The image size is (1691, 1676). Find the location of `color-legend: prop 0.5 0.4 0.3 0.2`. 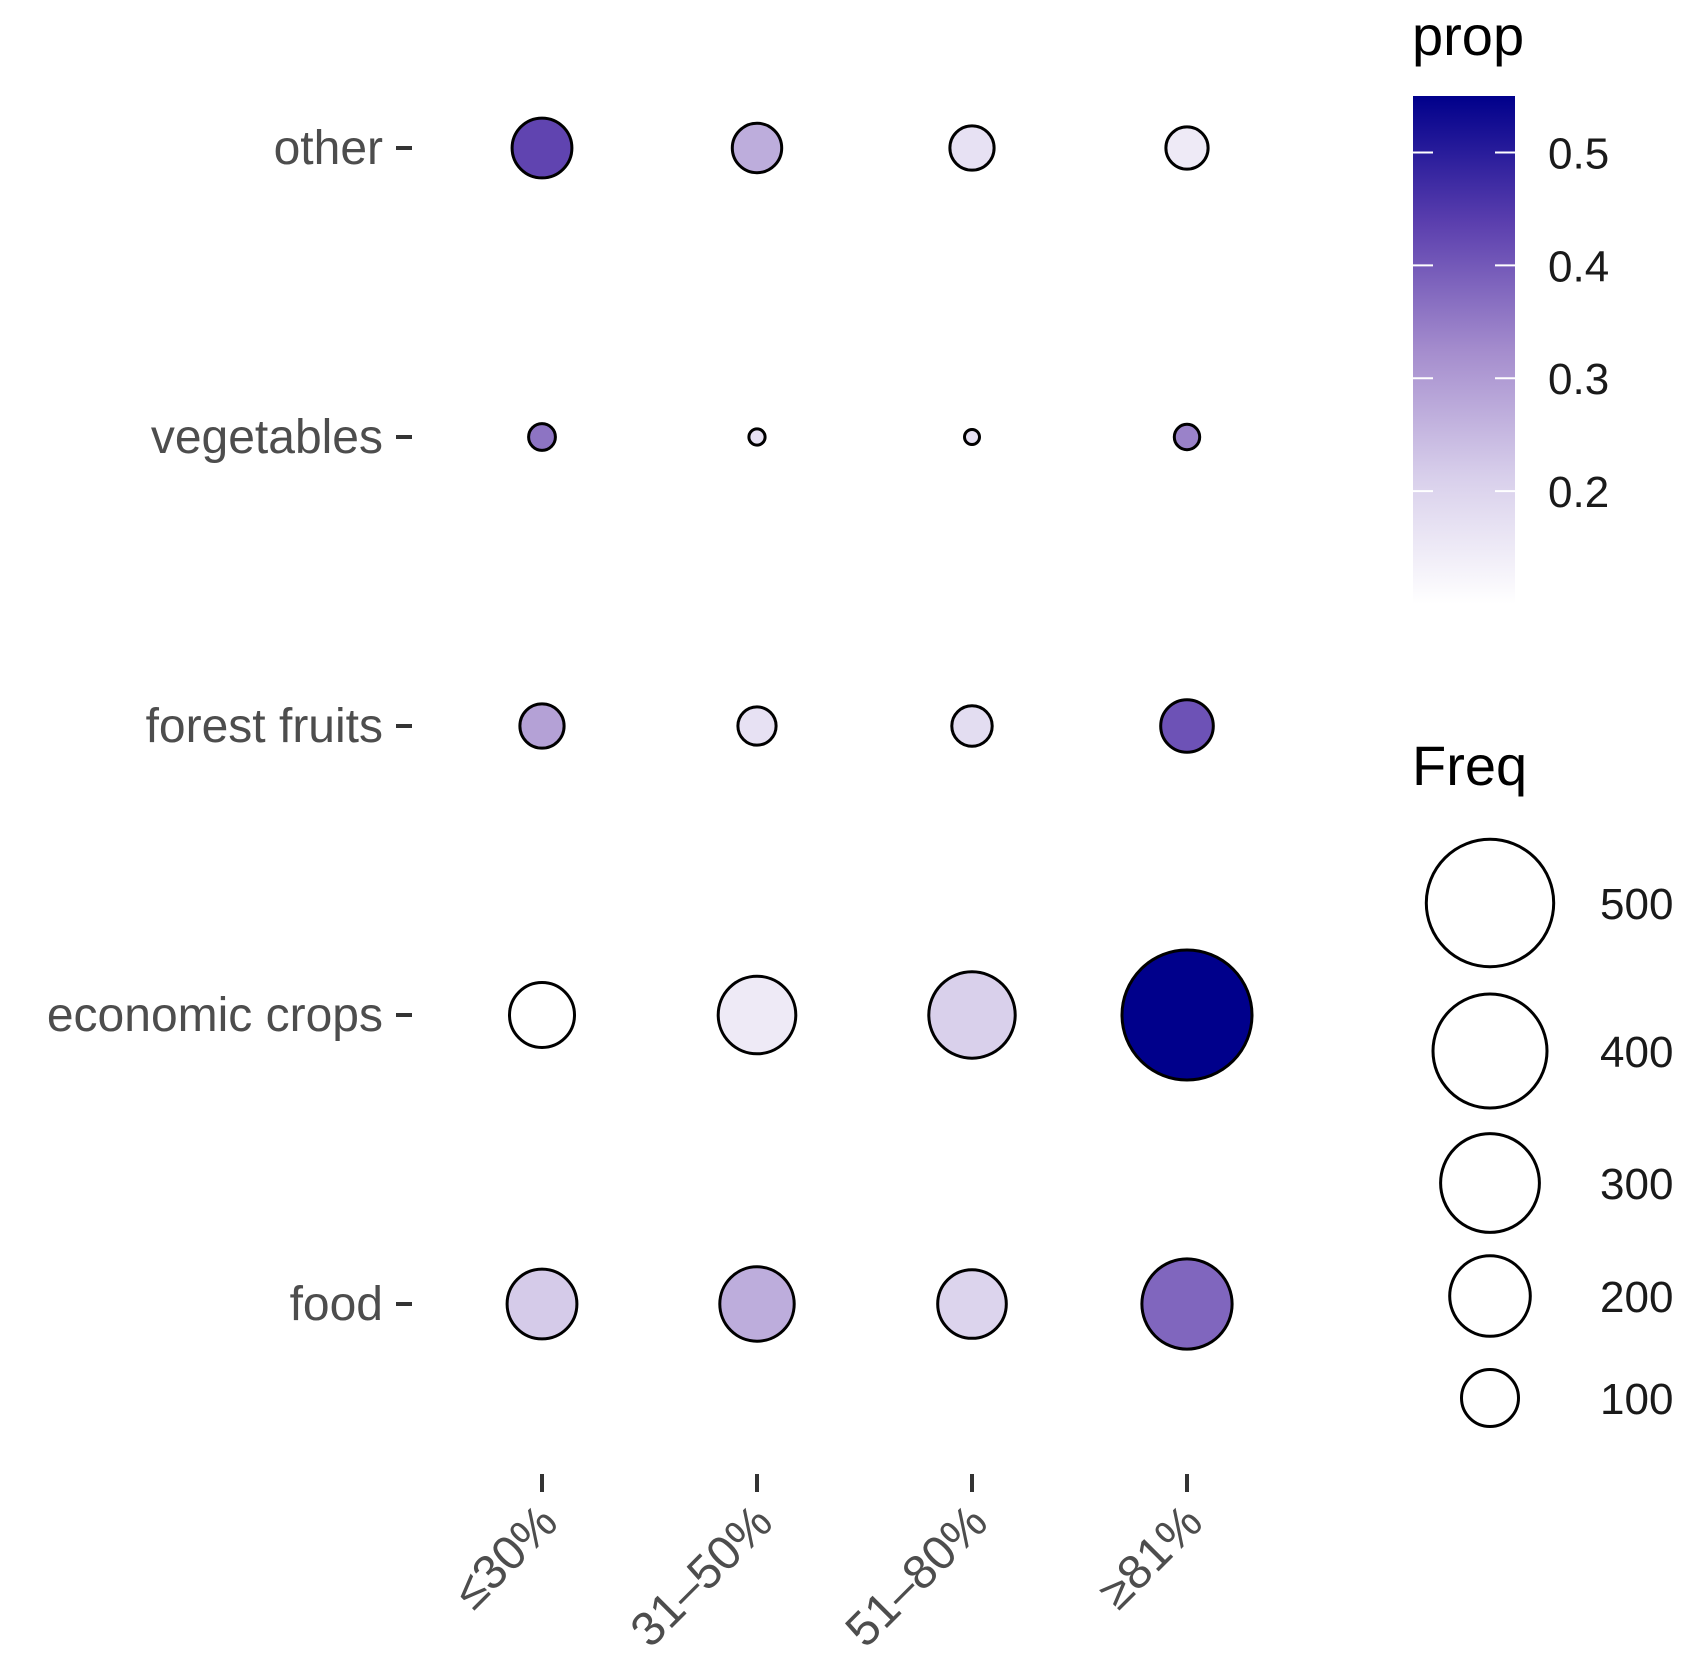

color-legend: prop 0.5 0.4 0.3 0.2 is located at coordinates (1510, 304).